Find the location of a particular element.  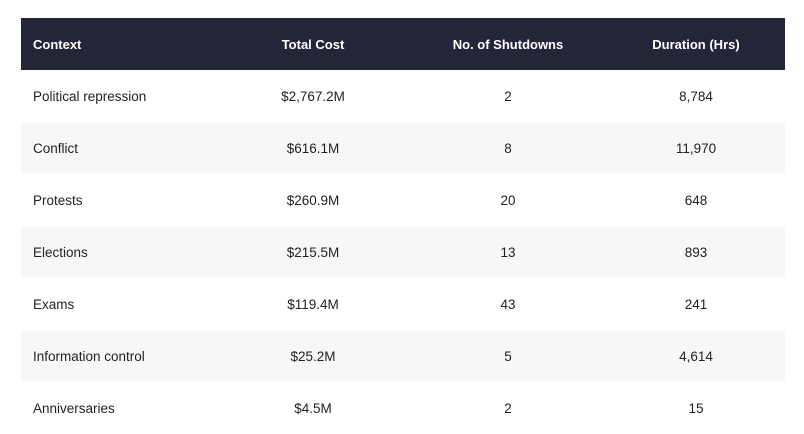

cell-duration: 11,970 is located at coordinates (696, 148).